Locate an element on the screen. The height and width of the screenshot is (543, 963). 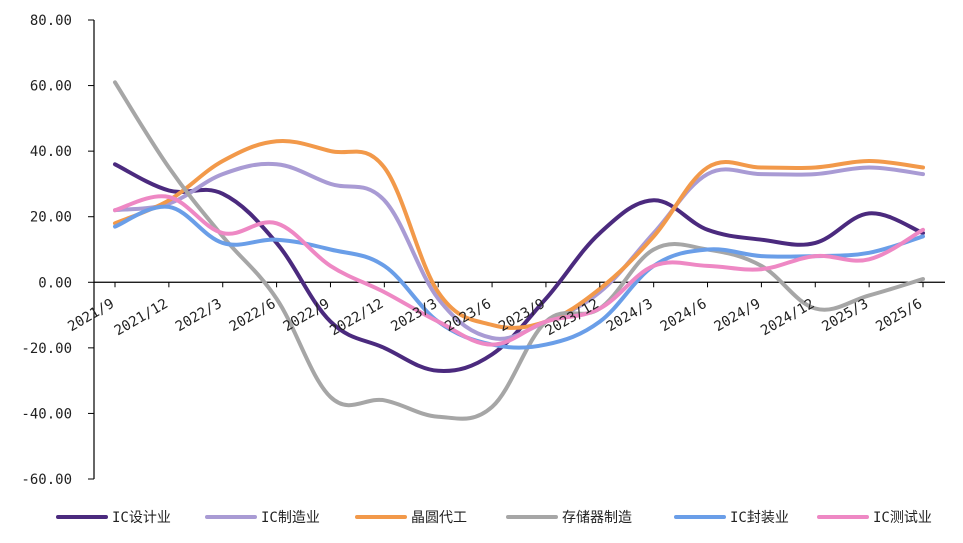
legend-label-5: IC测试业 is located at coordinates (902, 518).